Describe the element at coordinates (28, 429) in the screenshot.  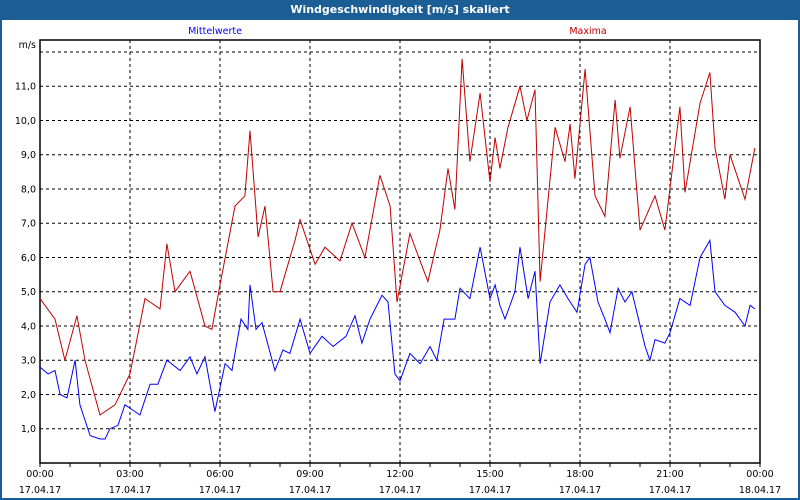
I see `y-tick-label: 1,0` at that location.